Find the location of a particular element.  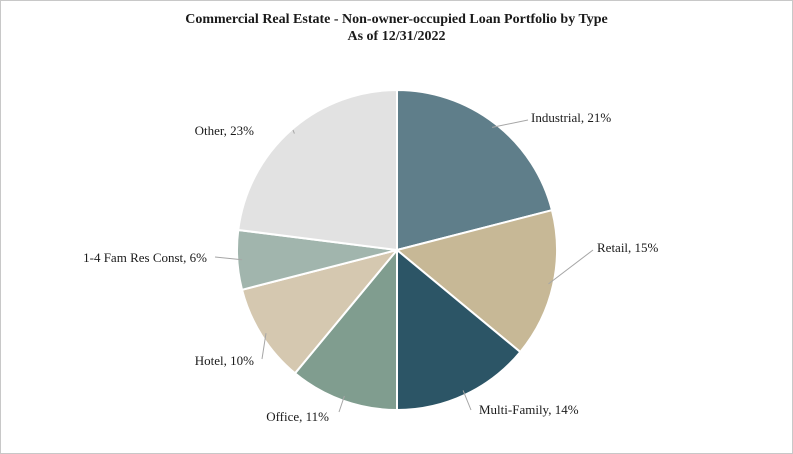

leader-line-hotel is located at coordinates (264, 346).